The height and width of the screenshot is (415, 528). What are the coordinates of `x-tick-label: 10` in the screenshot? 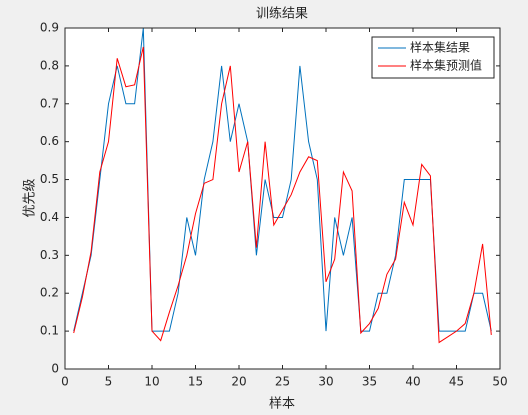 It's located at (151, 382).